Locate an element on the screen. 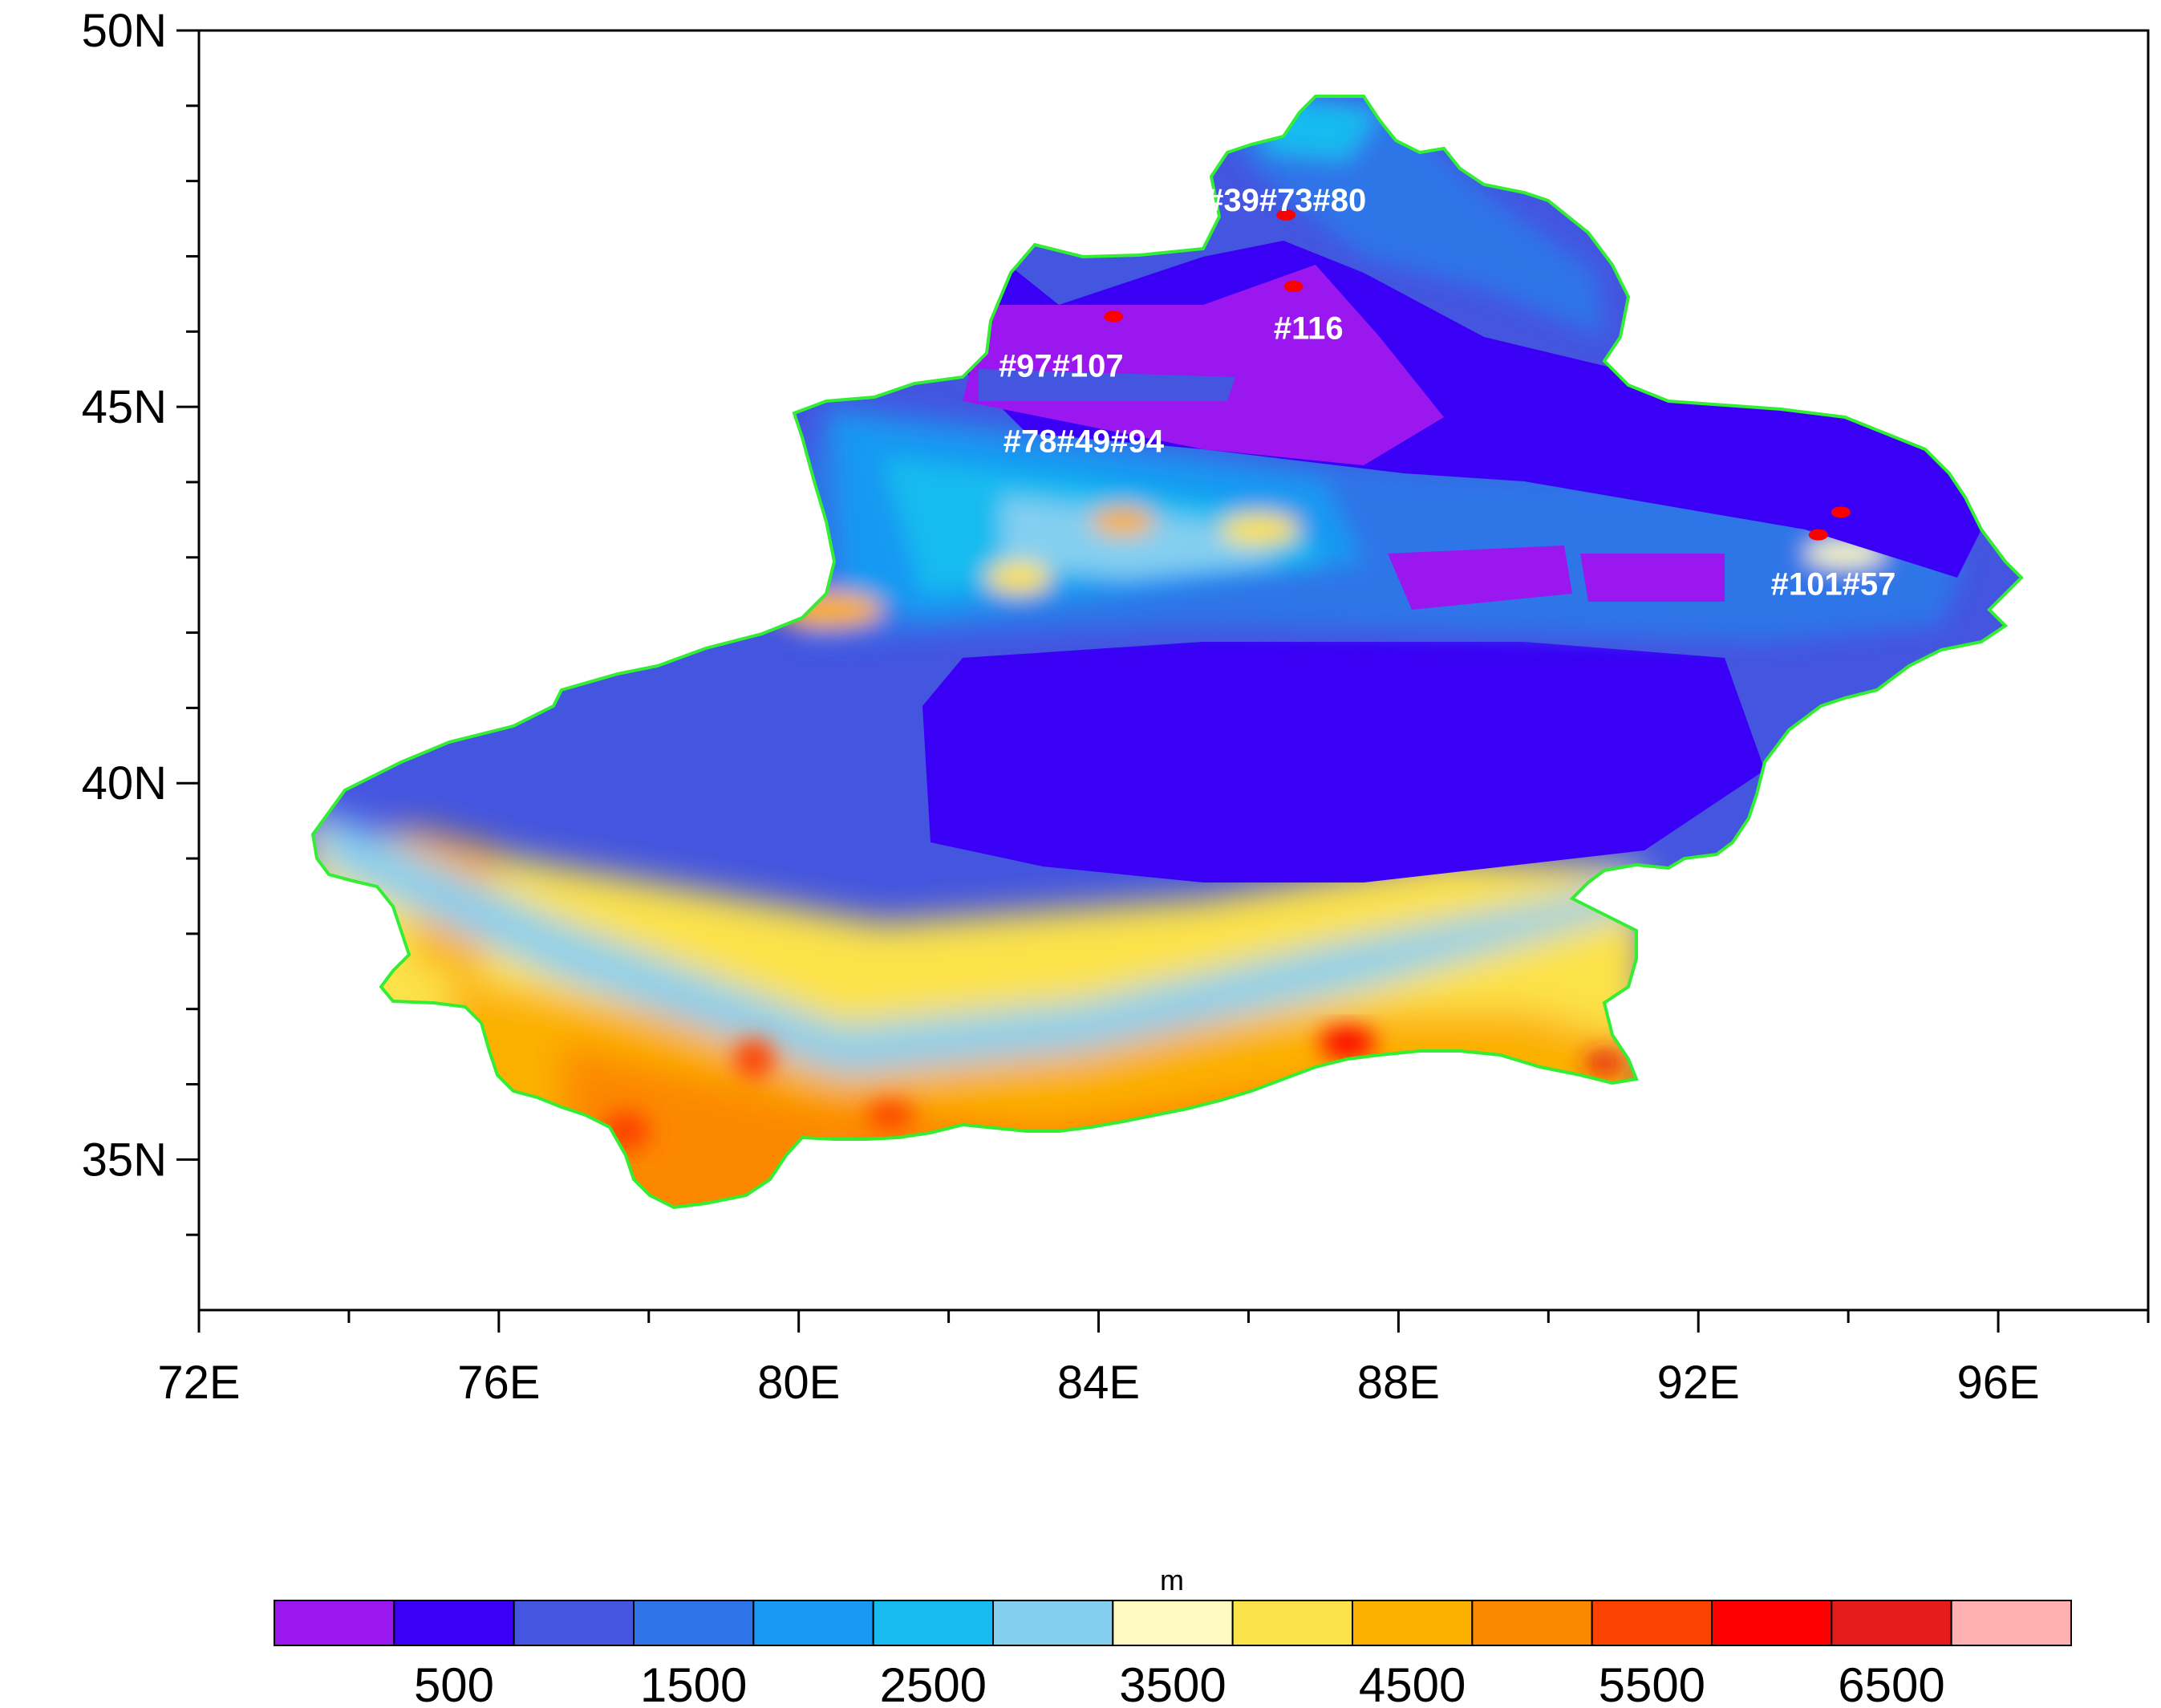 The height and width of the screenshot is (1708, 2161). station-label: #78#49#94 is located at coordinates (1084, 442).